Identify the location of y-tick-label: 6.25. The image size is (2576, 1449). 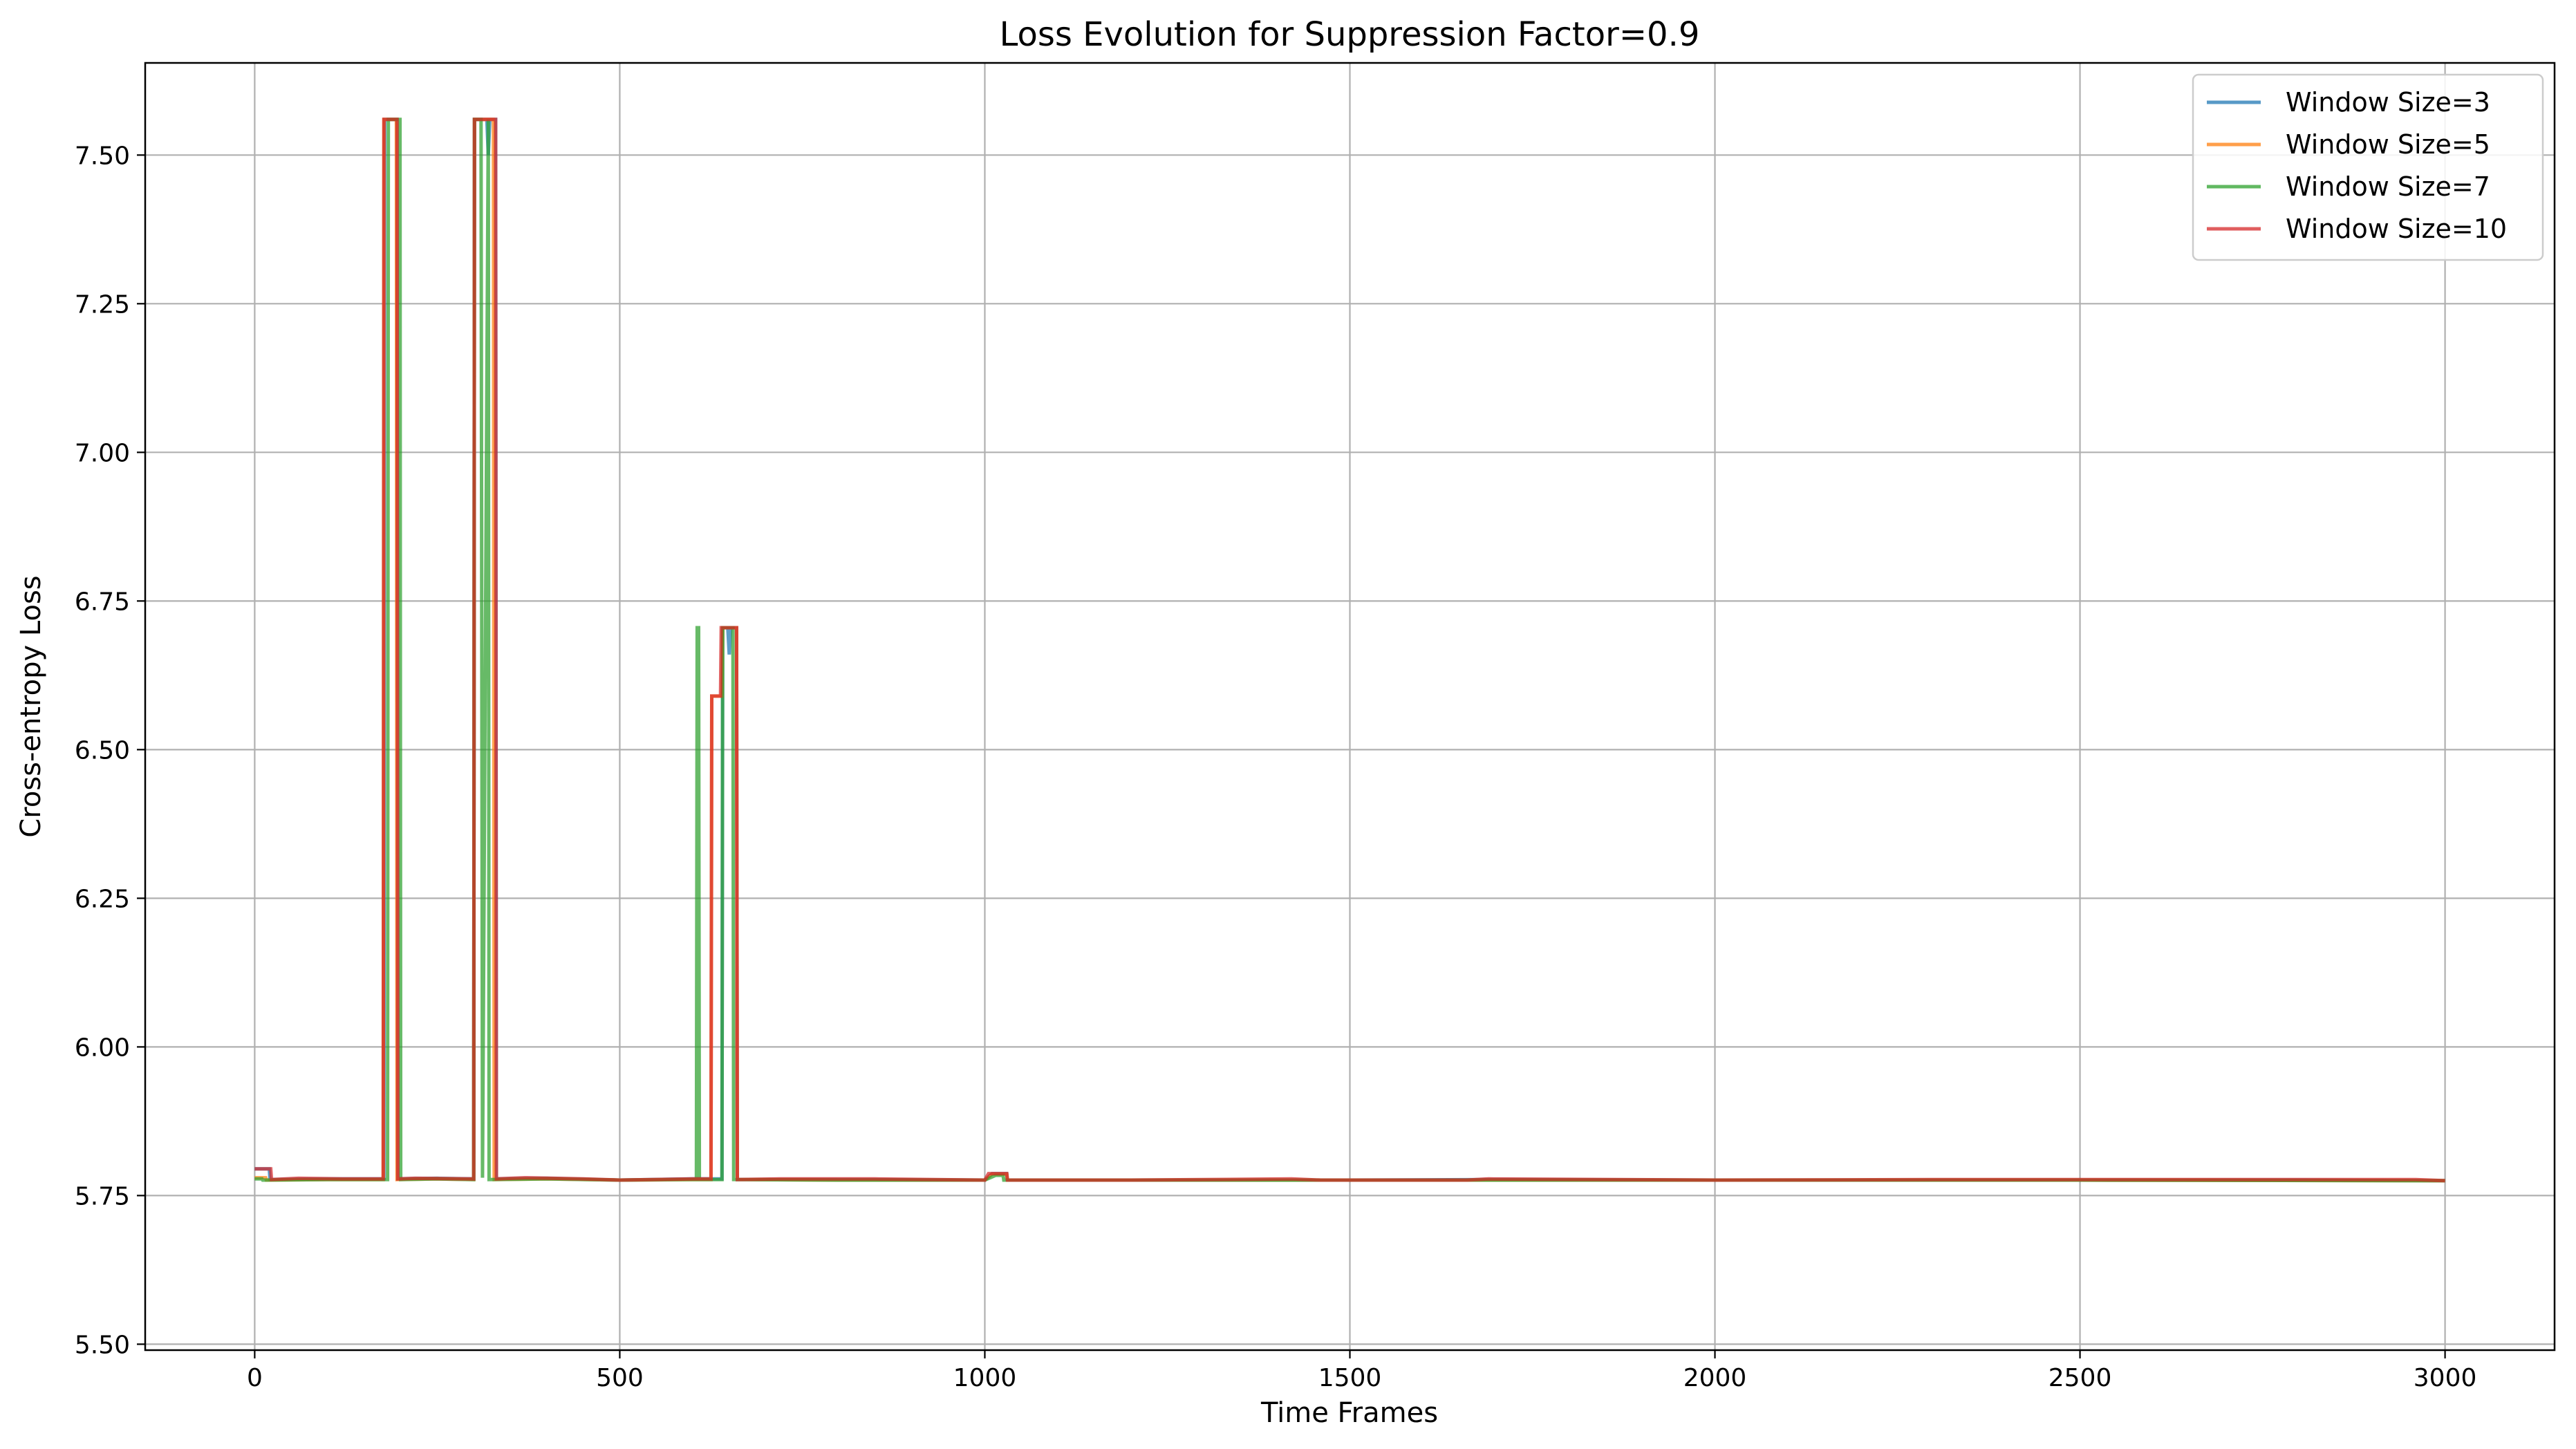
(102, 899).